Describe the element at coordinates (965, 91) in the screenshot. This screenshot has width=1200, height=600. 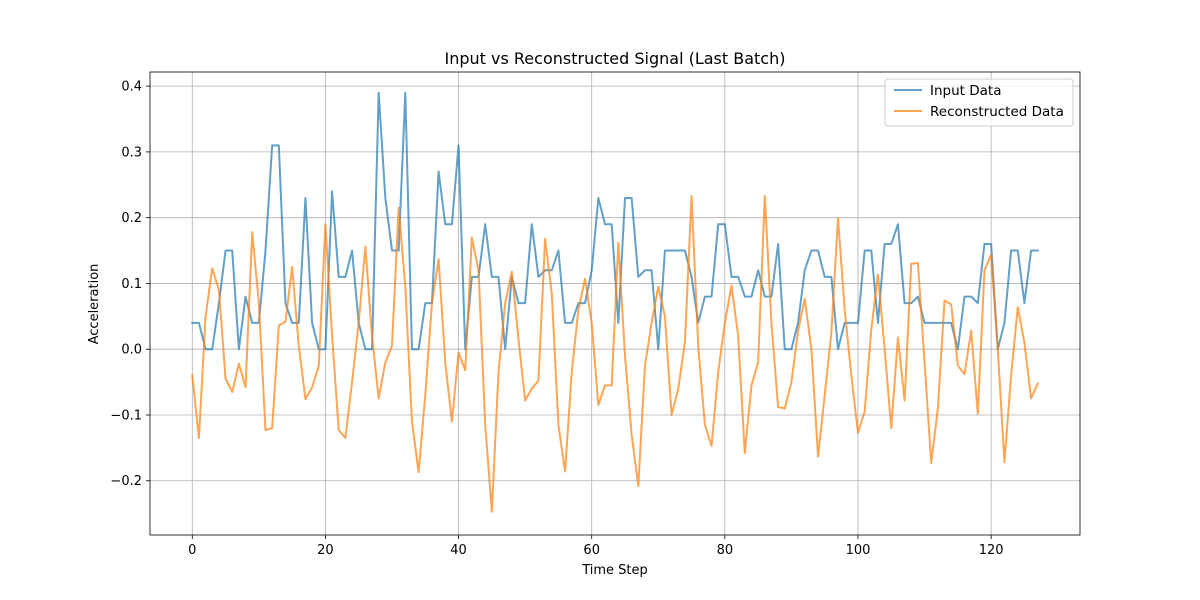
I see `legend-label-input: Input Data` at that location.